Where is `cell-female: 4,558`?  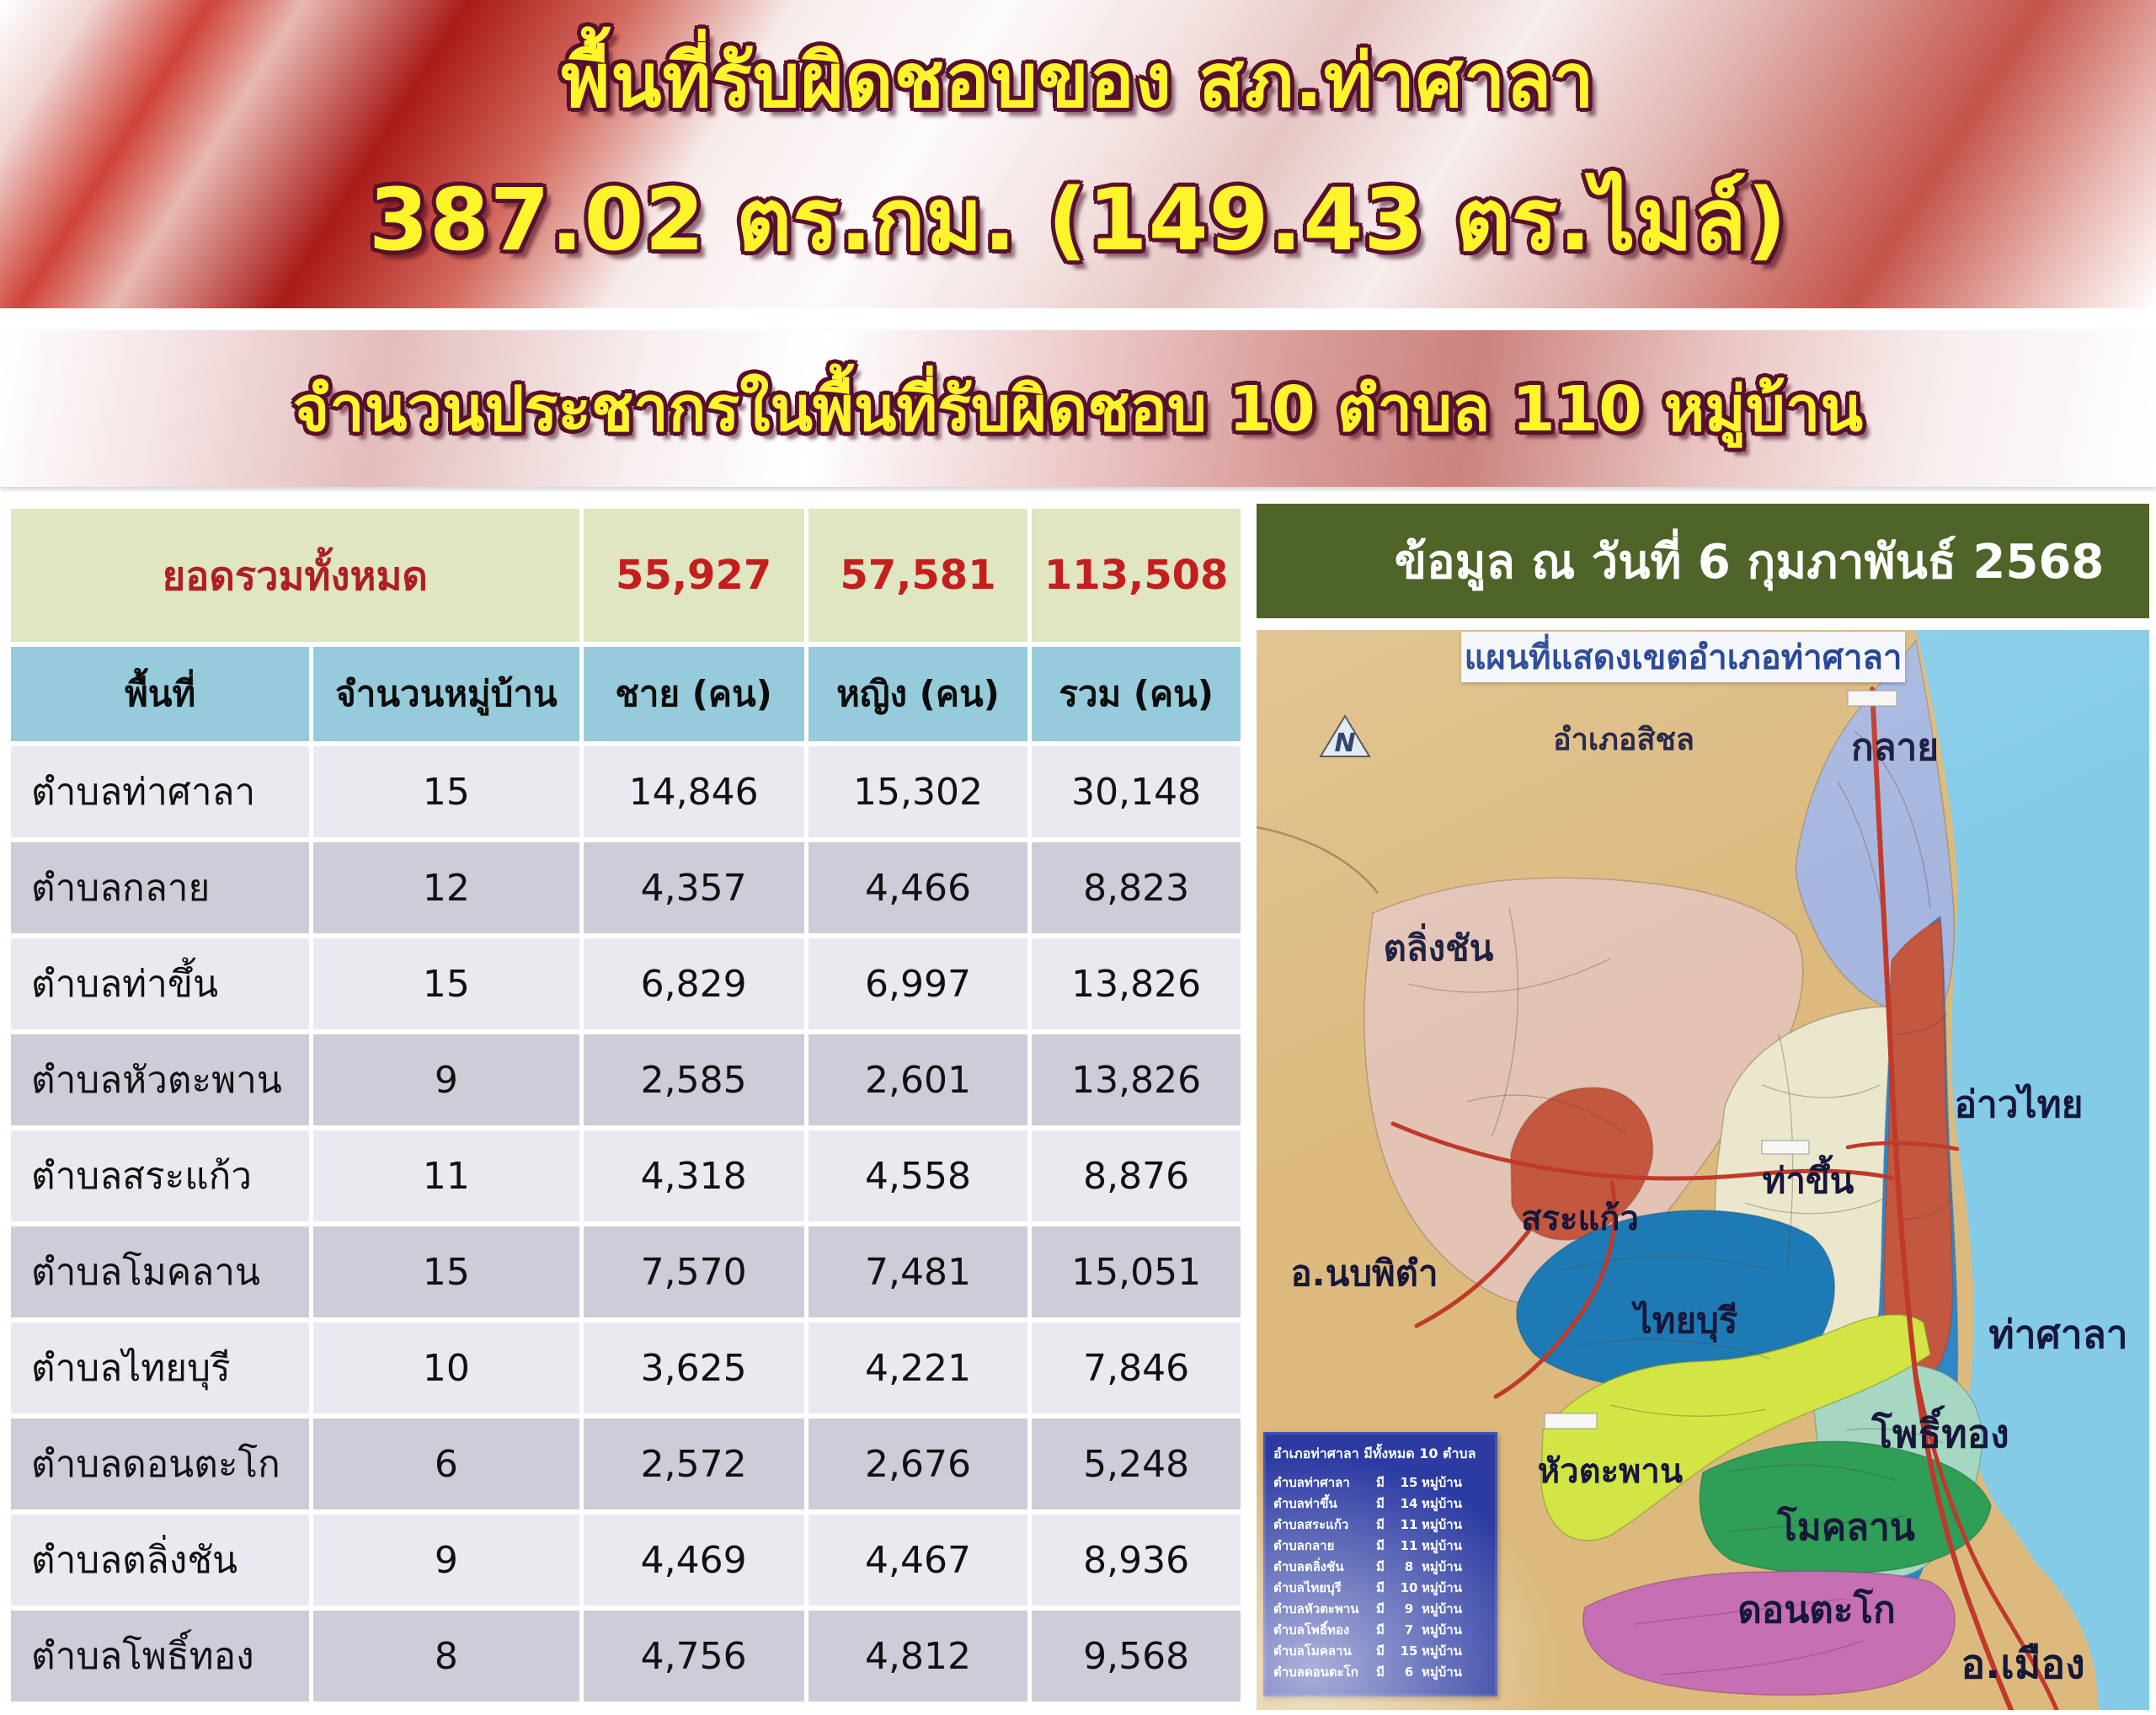 cell-female: 4,558 is located at coordinates (918, 1175).